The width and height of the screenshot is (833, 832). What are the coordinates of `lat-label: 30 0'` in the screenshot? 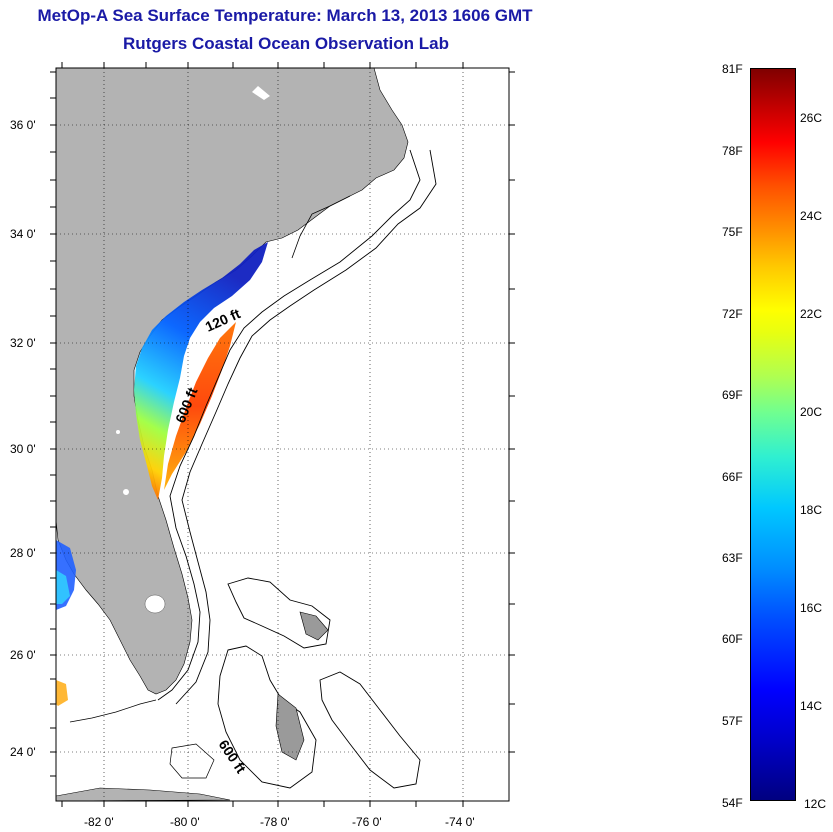 It's located at (23, 449).